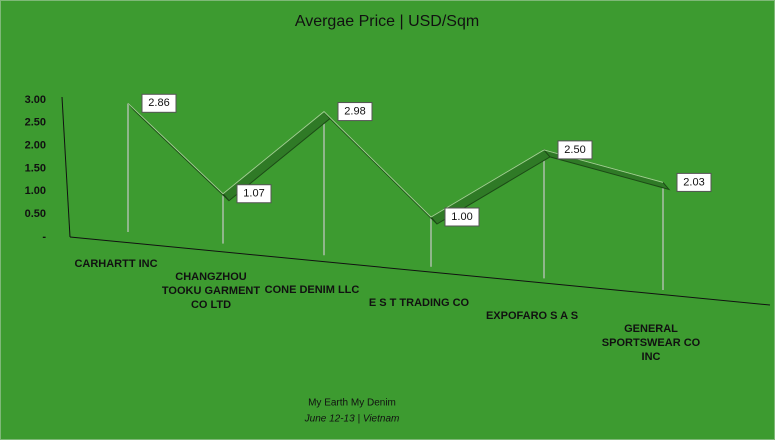 The height and width of the screenshot is (440, 775). Describe the element at coordinates (35, 100) in the screenshot. I see `y-tick-label: 3.00` at that location.